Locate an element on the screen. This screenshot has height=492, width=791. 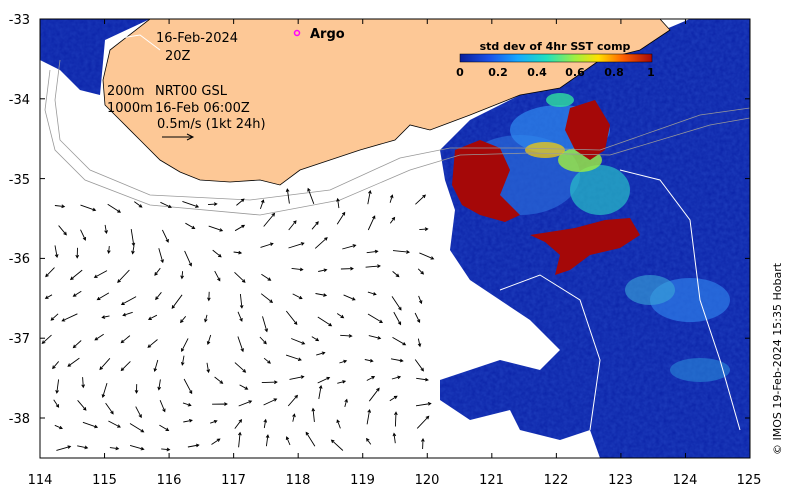
x-tick-label: 119 is located at coordinates (362, 480).